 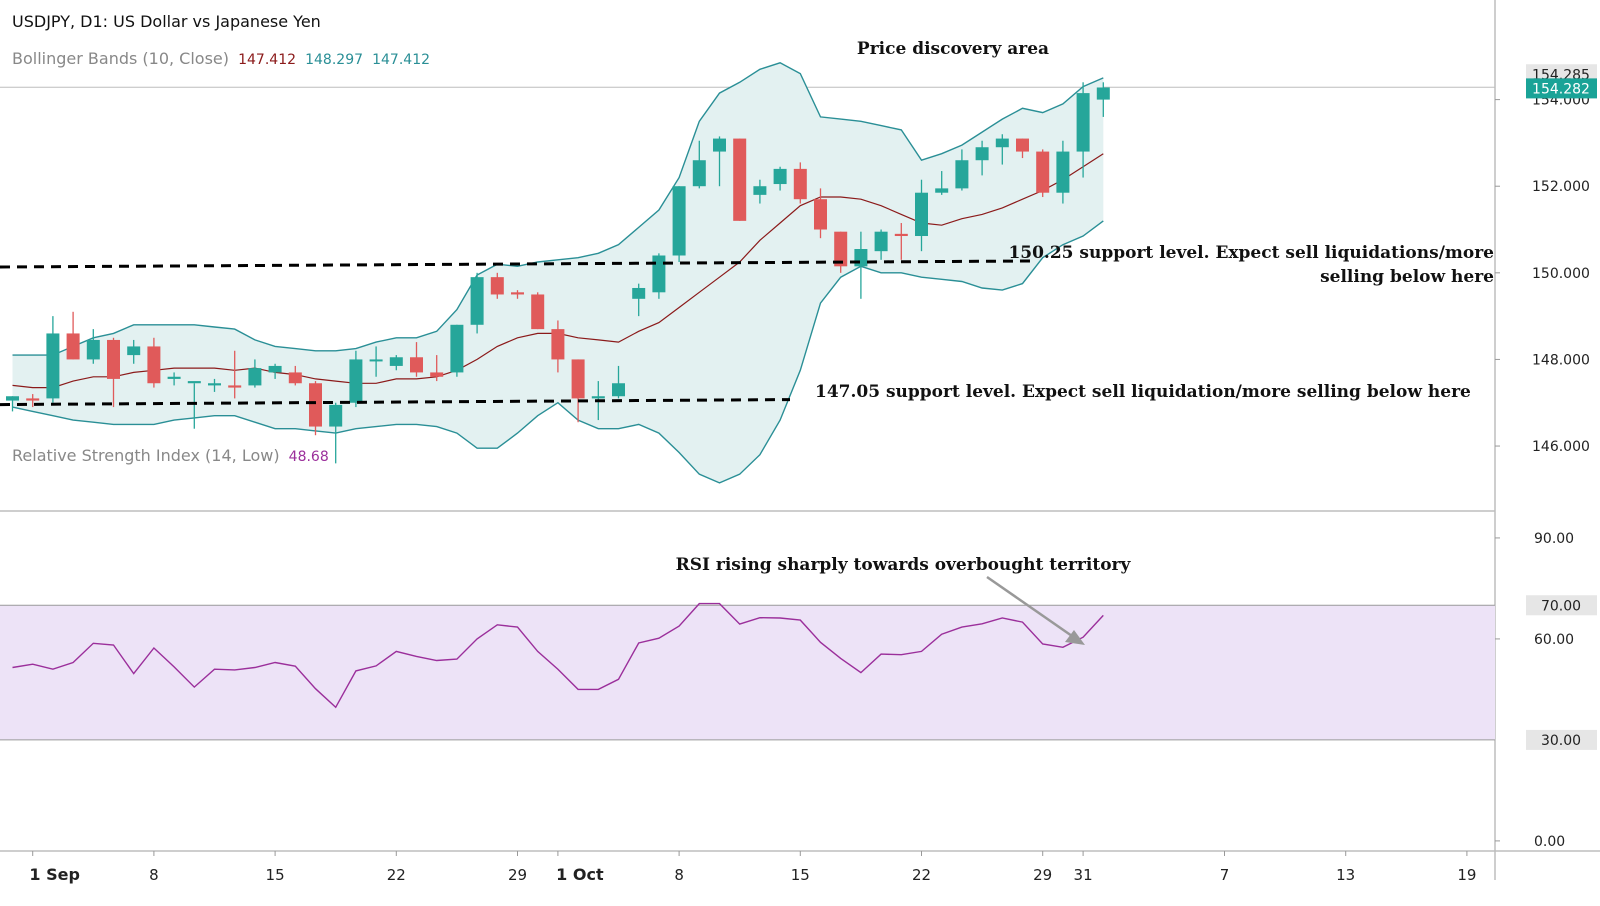 I want to click on price-tick-label: 148.000, so click(x=1561, y=360).